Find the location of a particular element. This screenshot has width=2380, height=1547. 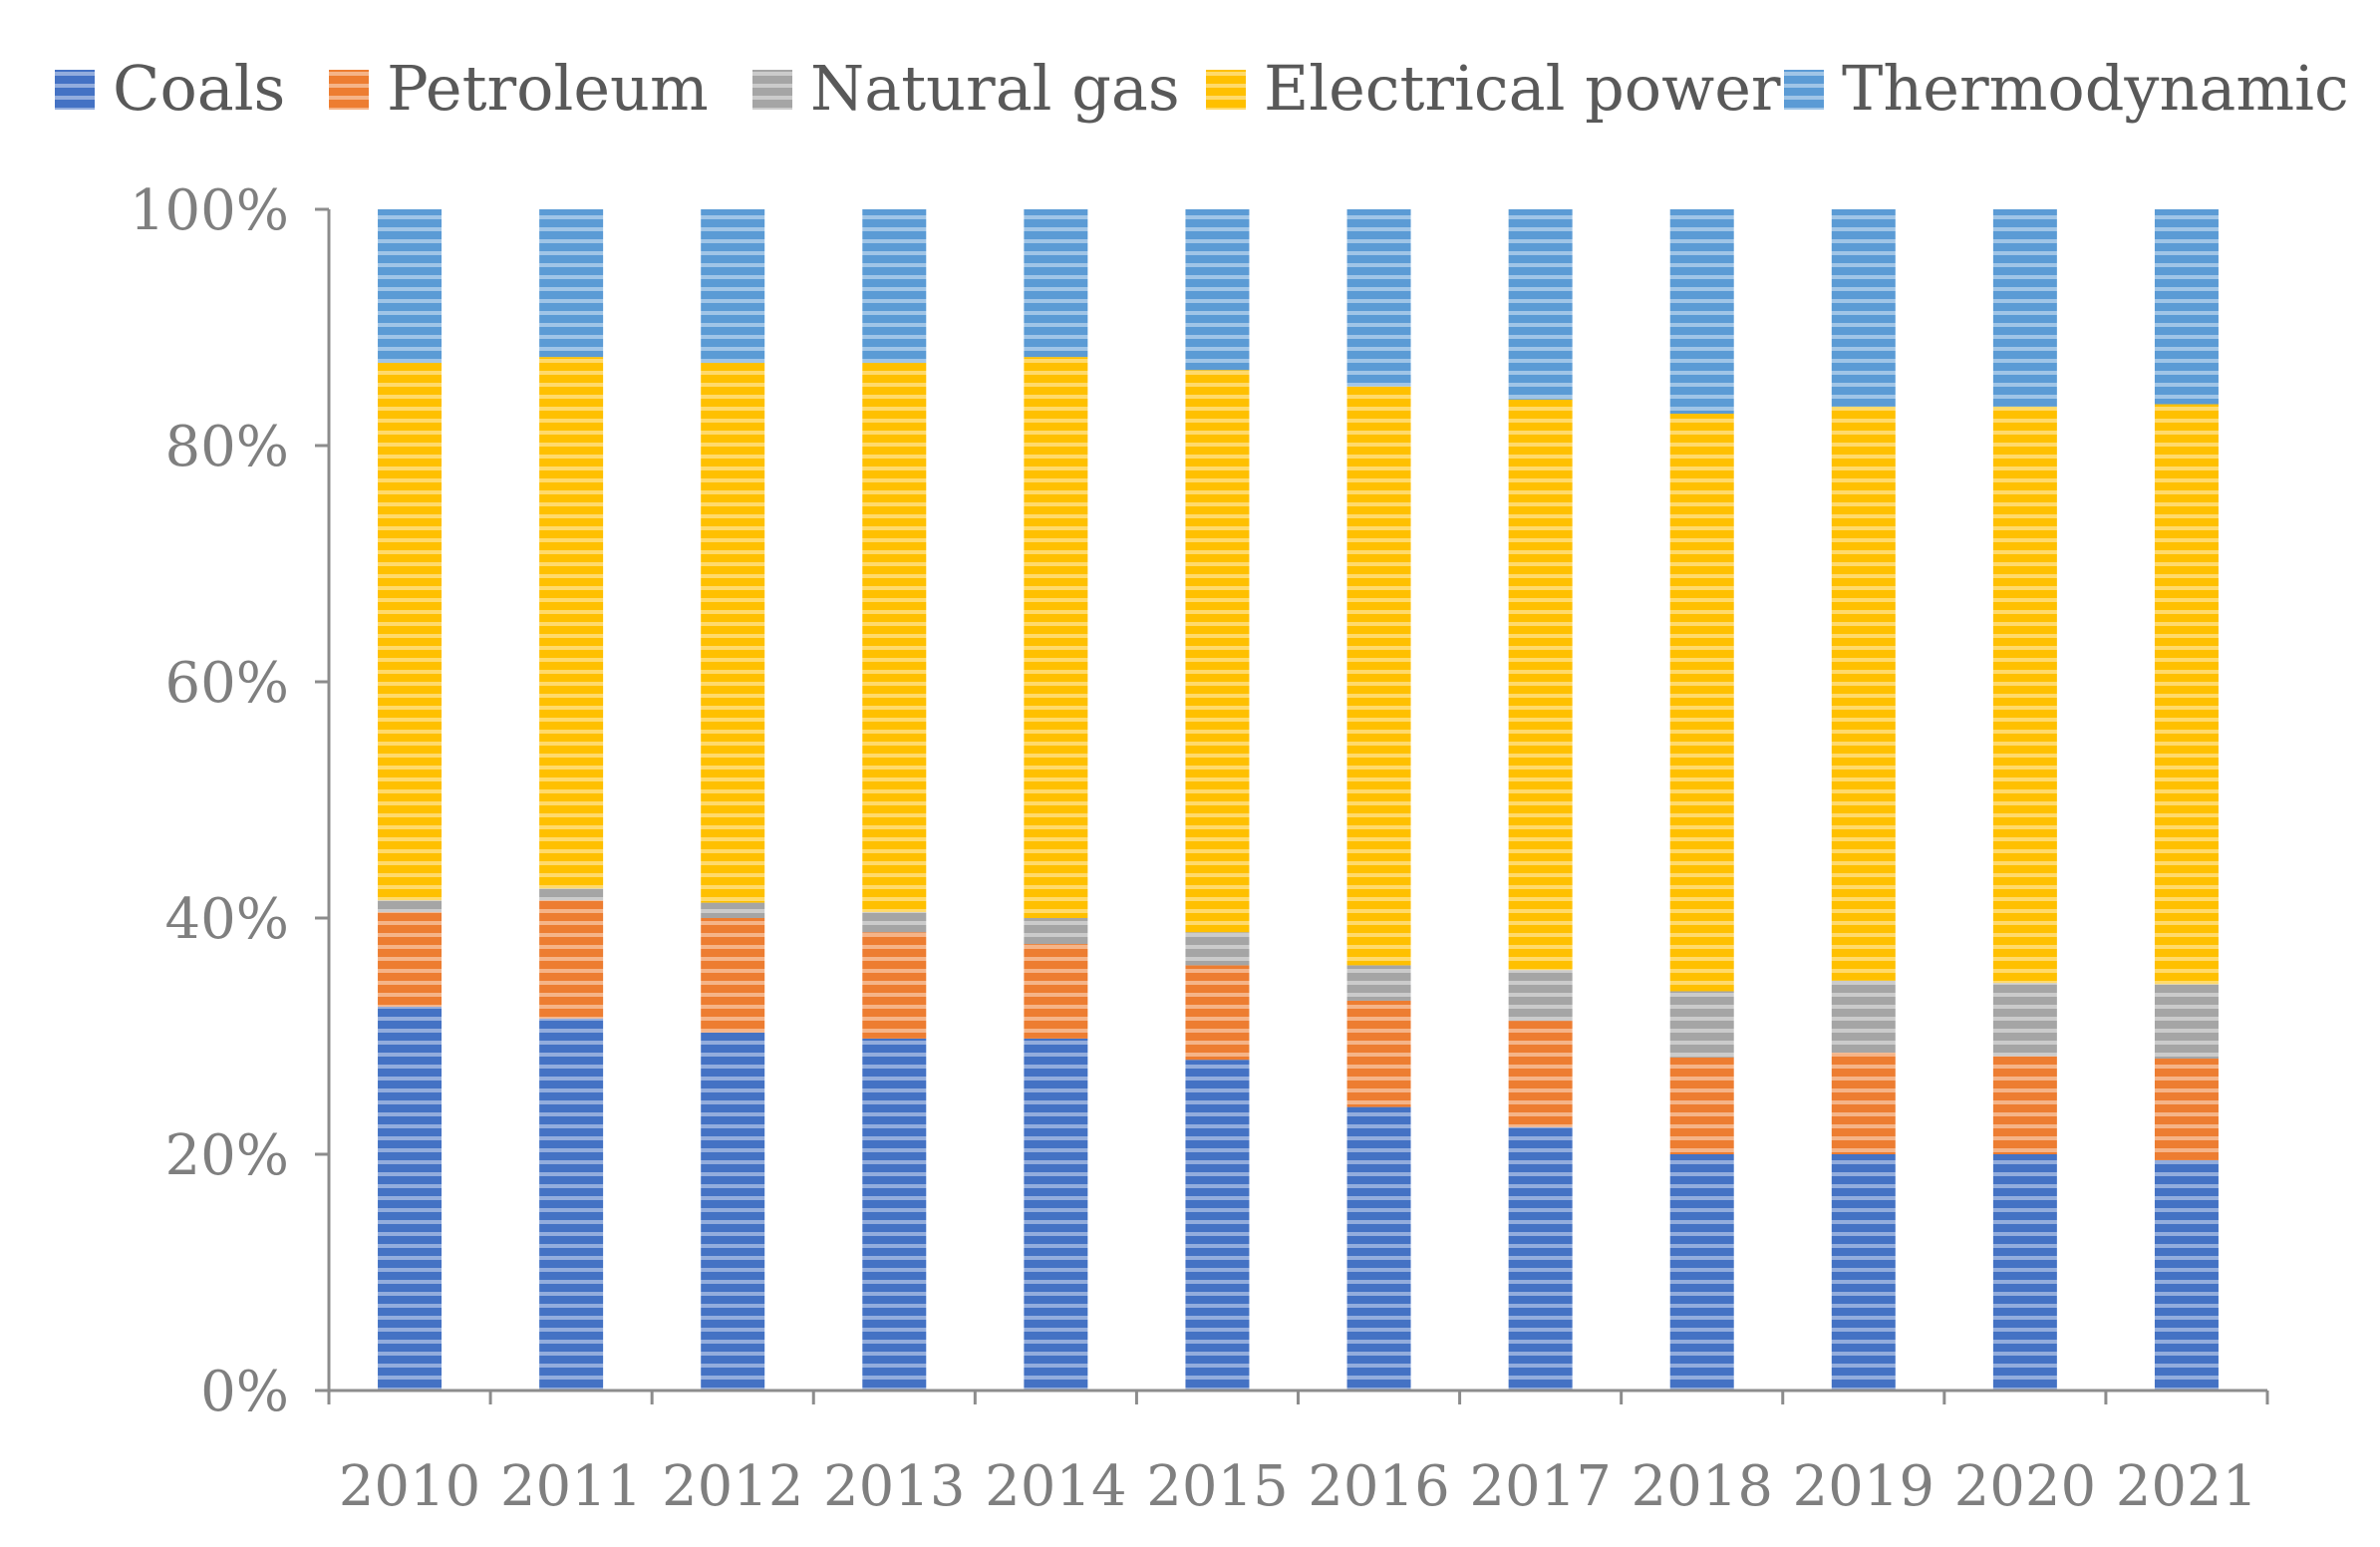

x-tick-label-2015: 2015 is located at coordinates (1217, 1486).